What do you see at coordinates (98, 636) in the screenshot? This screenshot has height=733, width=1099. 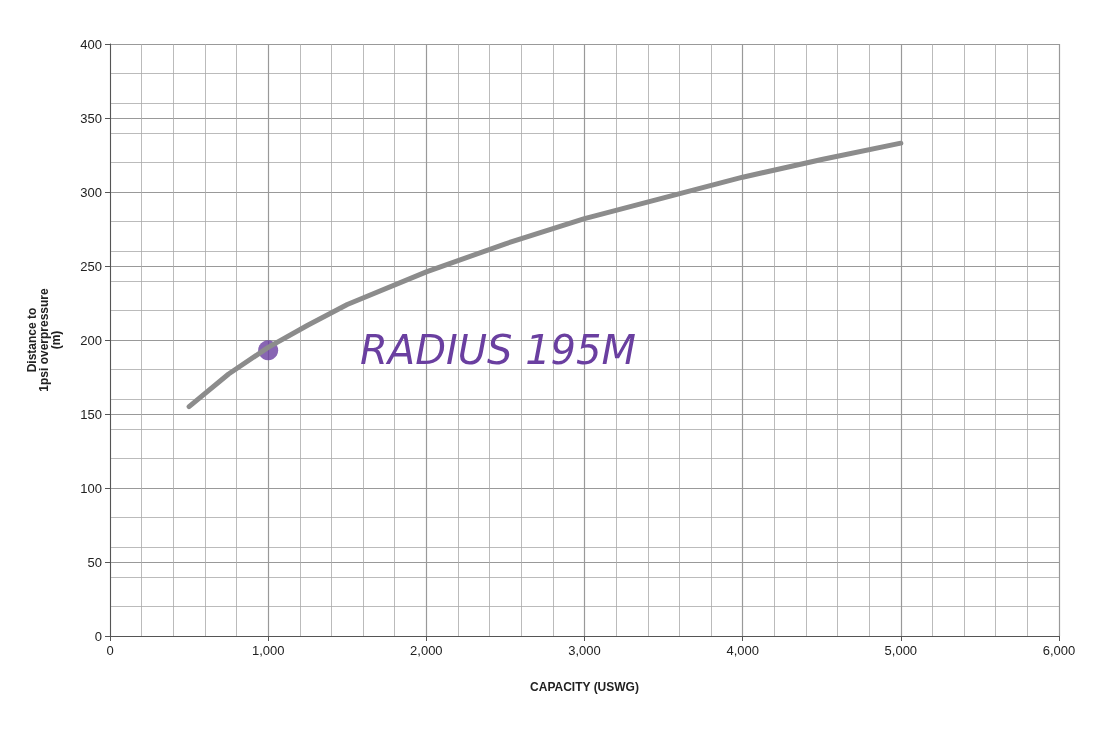 I see `y-tick-label: 0` at bounding box center [98, 636].